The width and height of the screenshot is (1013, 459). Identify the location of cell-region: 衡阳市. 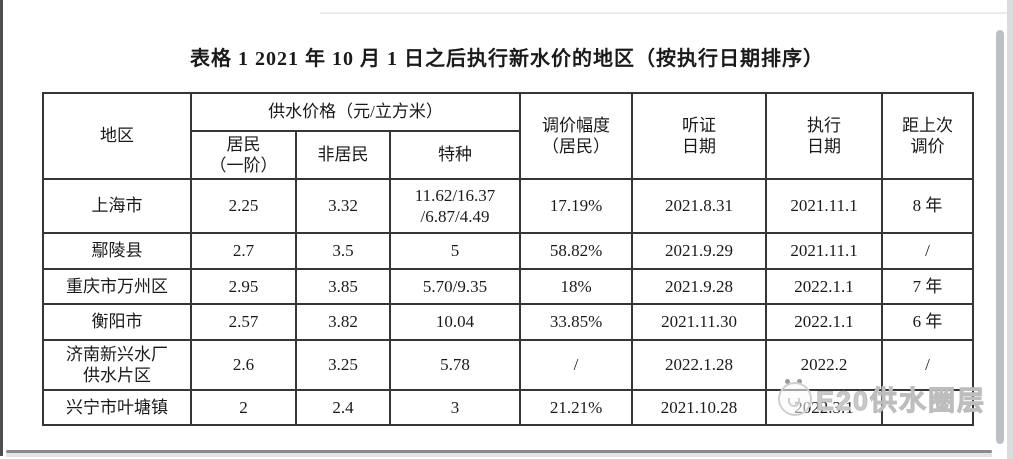
(117, 322).